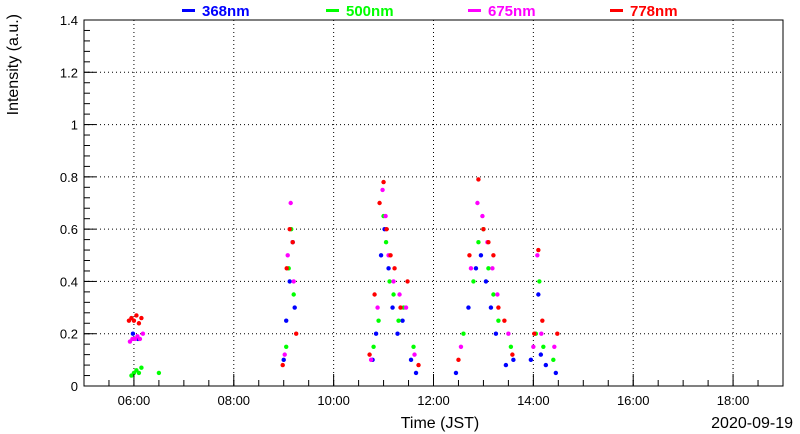 The height and width of the screenshot is (434, 800). I want to click on legend-swatch-500nm, so click(332, 10).